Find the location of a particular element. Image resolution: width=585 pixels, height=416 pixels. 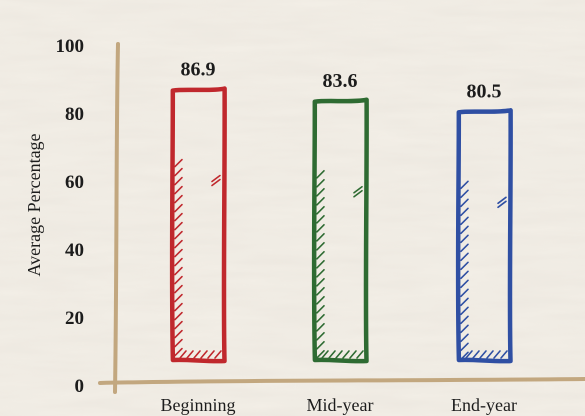

x-tick-label: Beginning is located at coordinates (198, 405).